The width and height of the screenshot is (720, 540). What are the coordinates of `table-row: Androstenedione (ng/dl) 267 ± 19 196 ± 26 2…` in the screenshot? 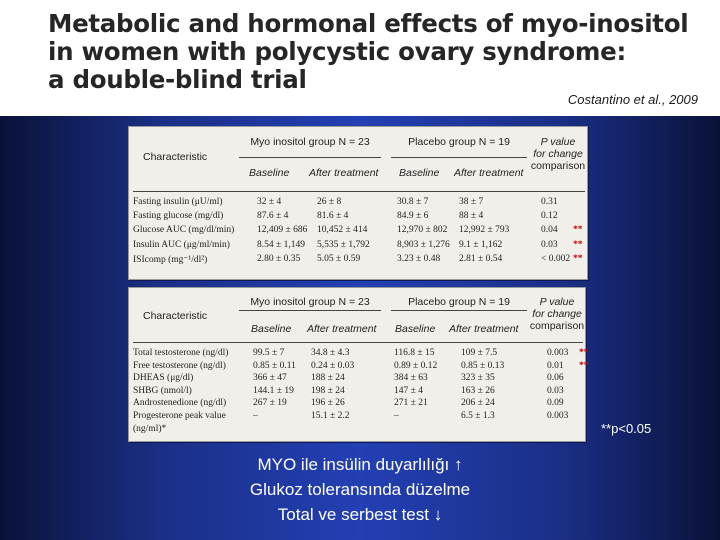 It's located at (357, 404).